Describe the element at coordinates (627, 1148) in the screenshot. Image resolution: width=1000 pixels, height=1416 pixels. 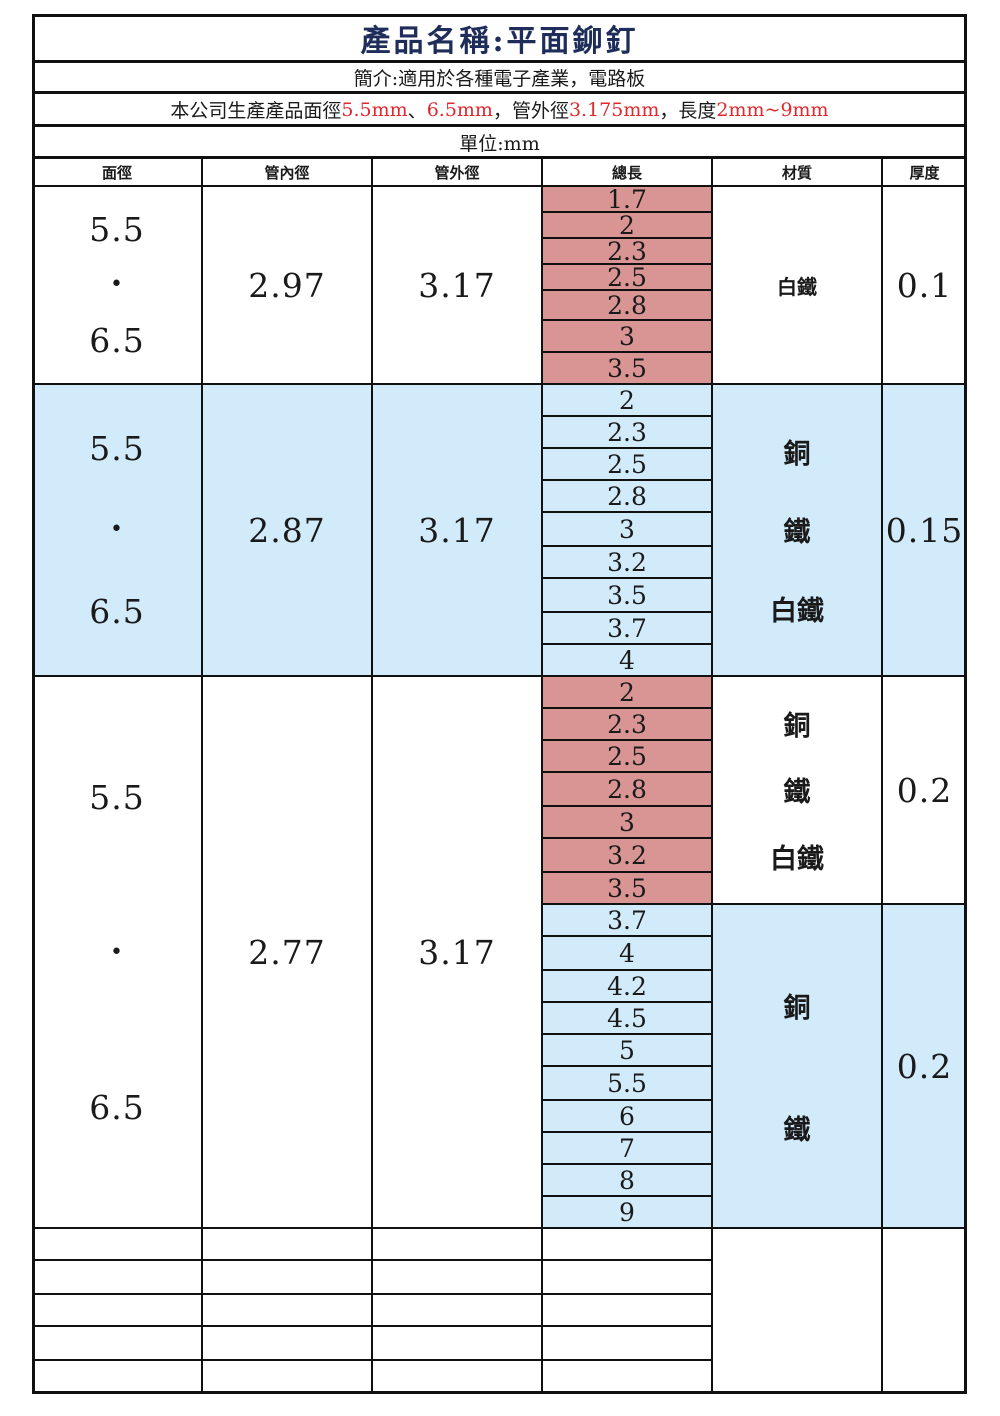
I see `length-cell: 7` at that location.